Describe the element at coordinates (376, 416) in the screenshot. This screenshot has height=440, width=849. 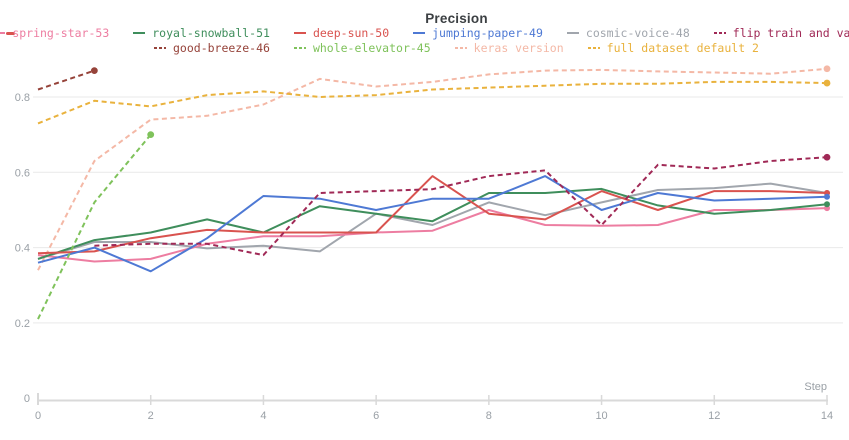
I see `x-tick-label: 6` at that location.